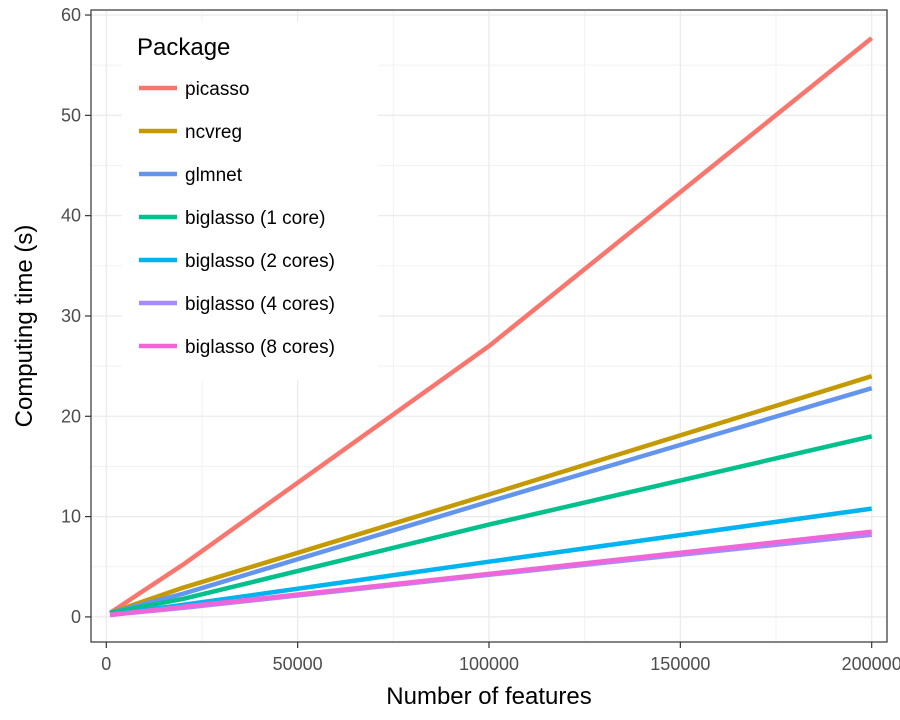  Describe the element at coordinates (255, 218) in the screenshot. I see `legend-label: biglasso (1 core)` at that location.